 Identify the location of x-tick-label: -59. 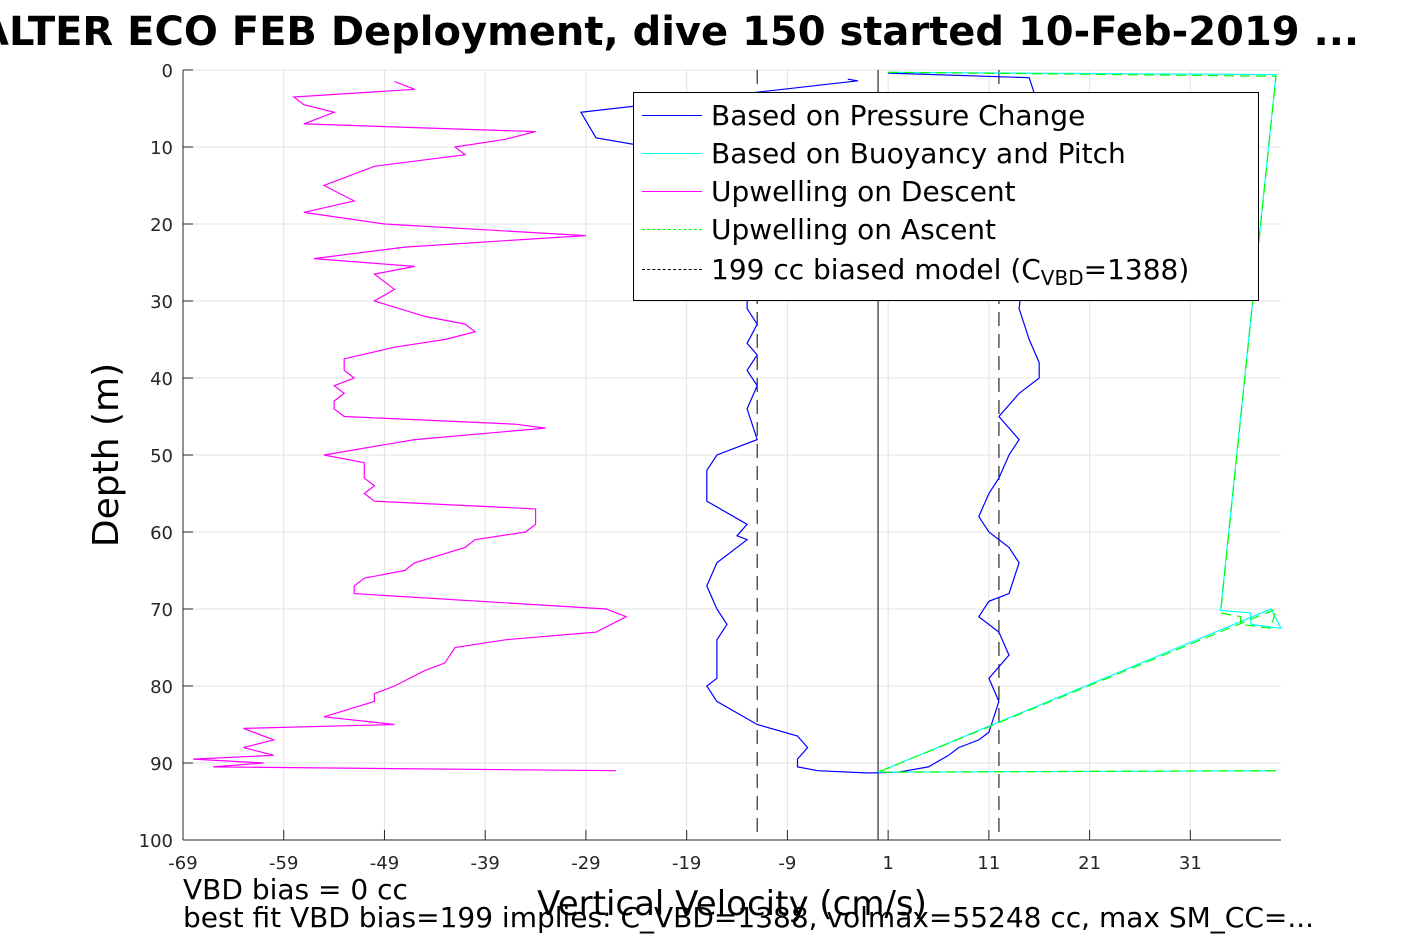
(283, 863).